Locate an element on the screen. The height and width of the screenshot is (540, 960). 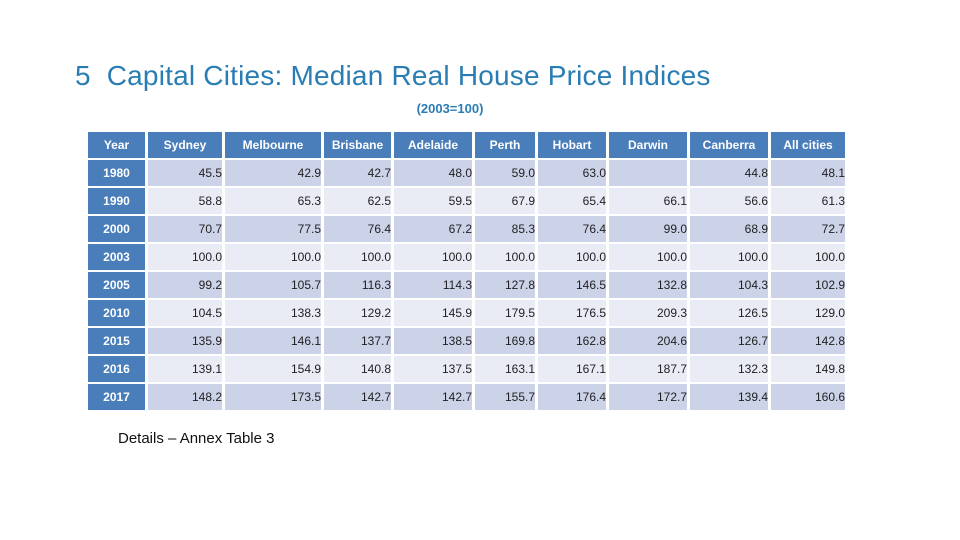
value-cell: 104.5 is located at coordinates (185, 313).